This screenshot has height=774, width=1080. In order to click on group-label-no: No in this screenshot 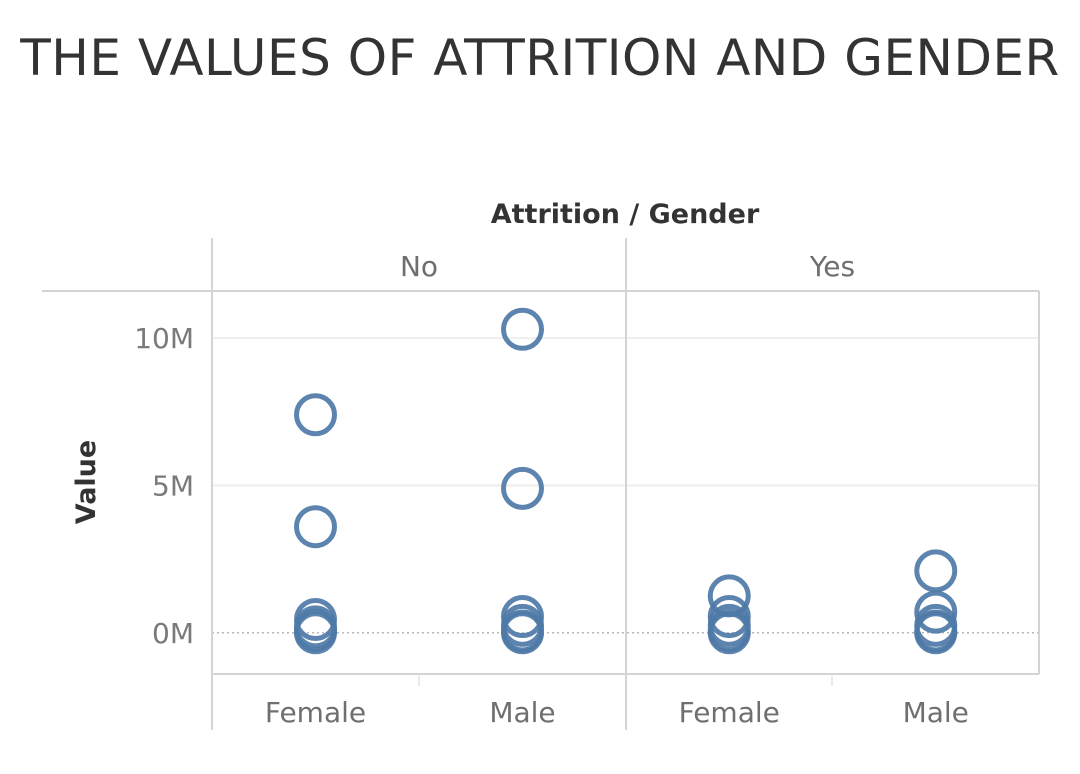, I will do `click(419, 266)`.